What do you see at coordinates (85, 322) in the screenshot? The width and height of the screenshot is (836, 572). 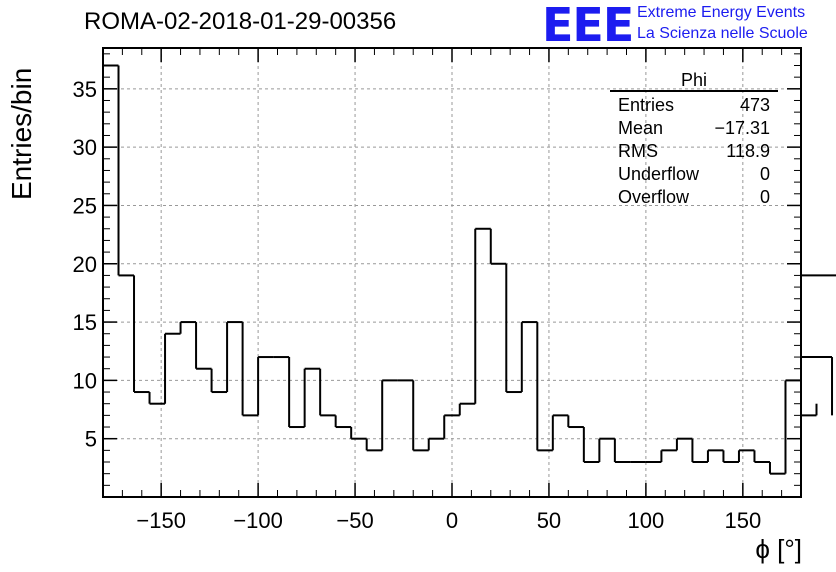 I see `y-tick-label: 15` at bounding box center [85, 322].